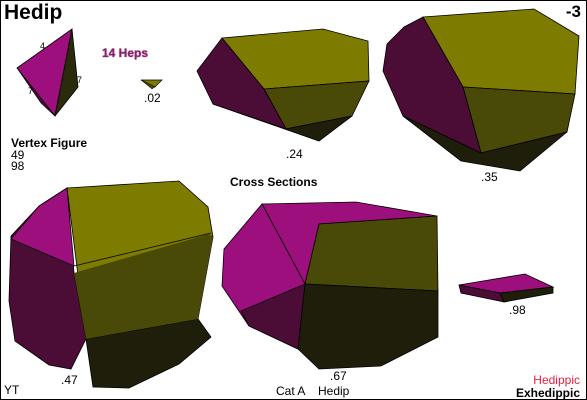 This screenshot has height=400, width=587. Describe the element at coordinates (18, 155) in the screenshot. I see `vertex-figure-value: 49` at that location.